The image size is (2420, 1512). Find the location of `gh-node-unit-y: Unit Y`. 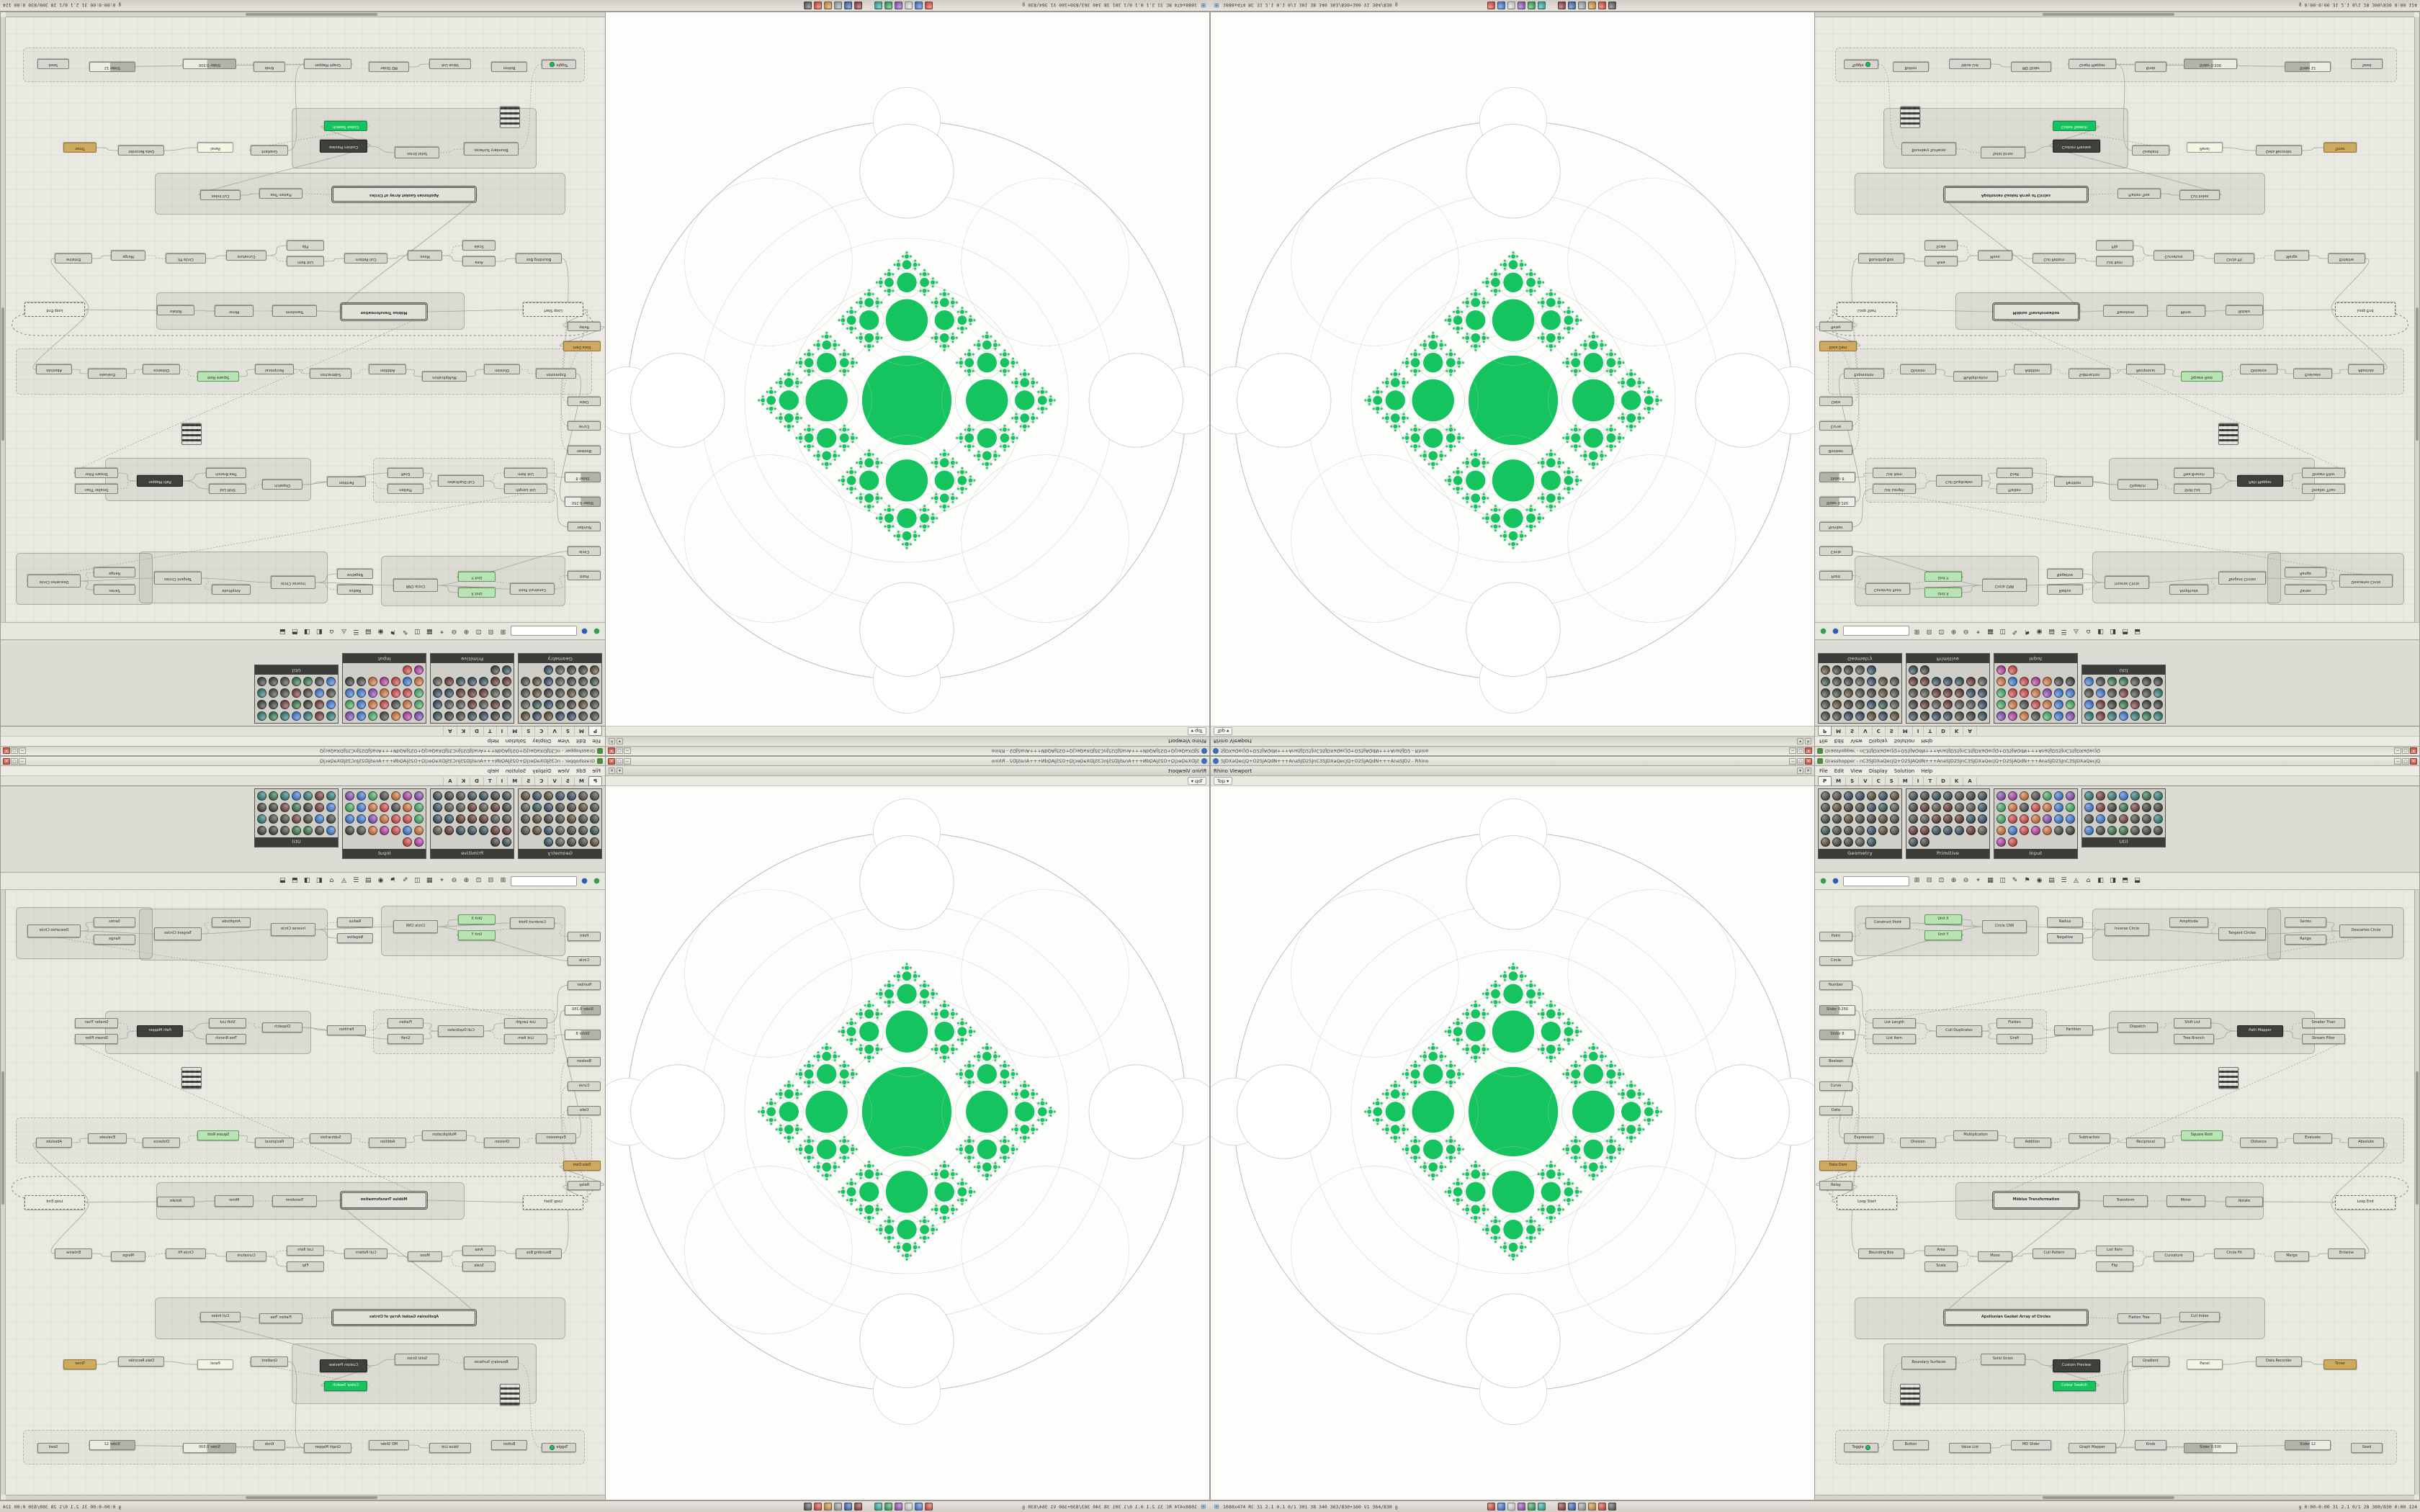

gh-node-unit-y: Unit Y is located at coordinates (477, 577).